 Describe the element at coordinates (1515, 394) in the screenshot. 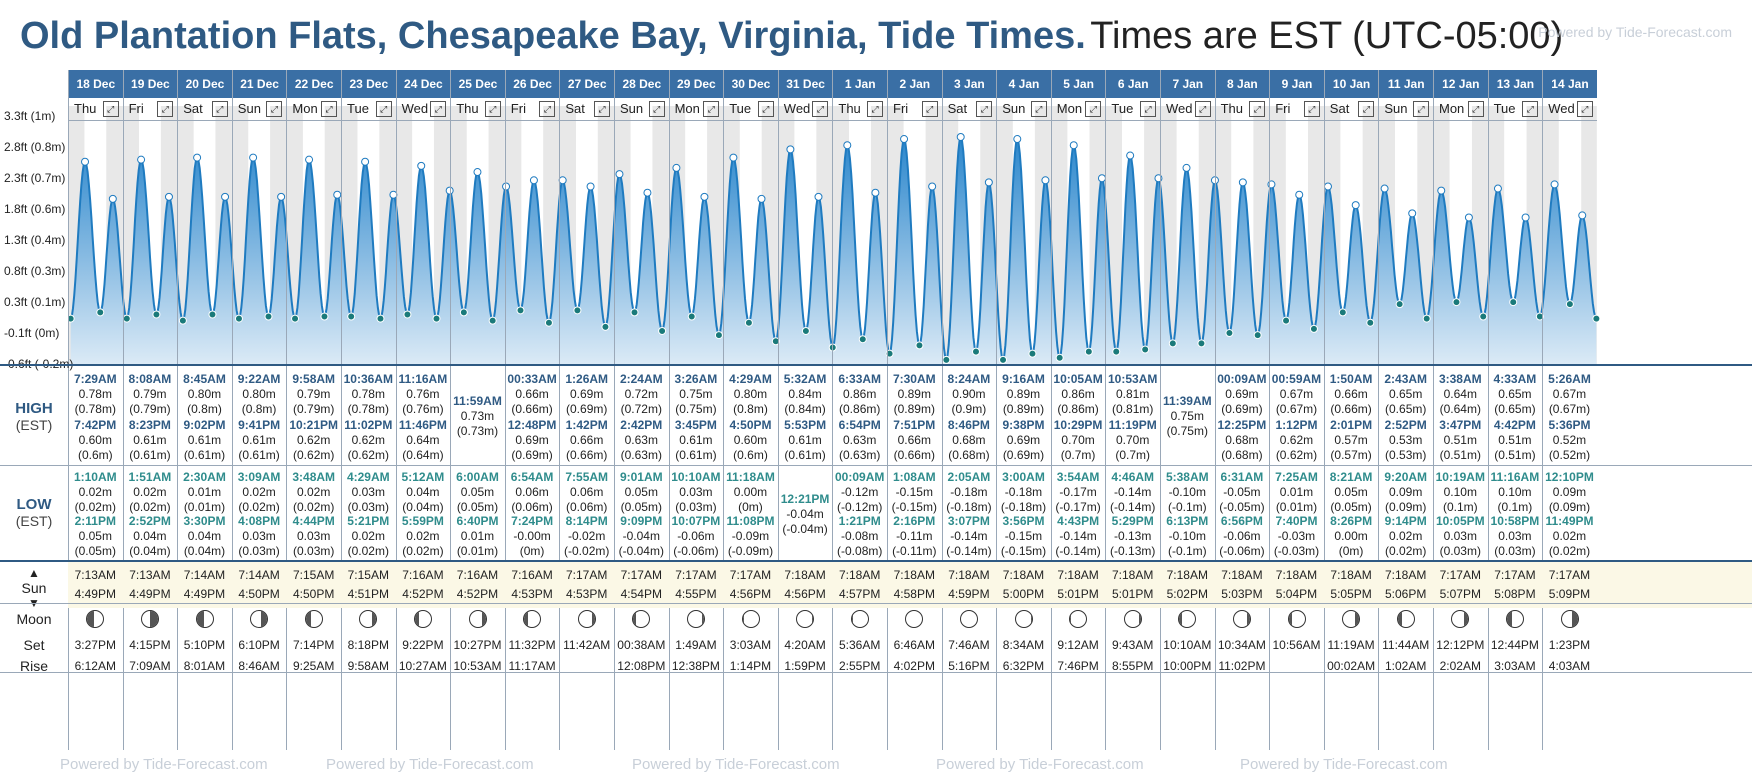

I see `h1-height: 0.65m` at that location.